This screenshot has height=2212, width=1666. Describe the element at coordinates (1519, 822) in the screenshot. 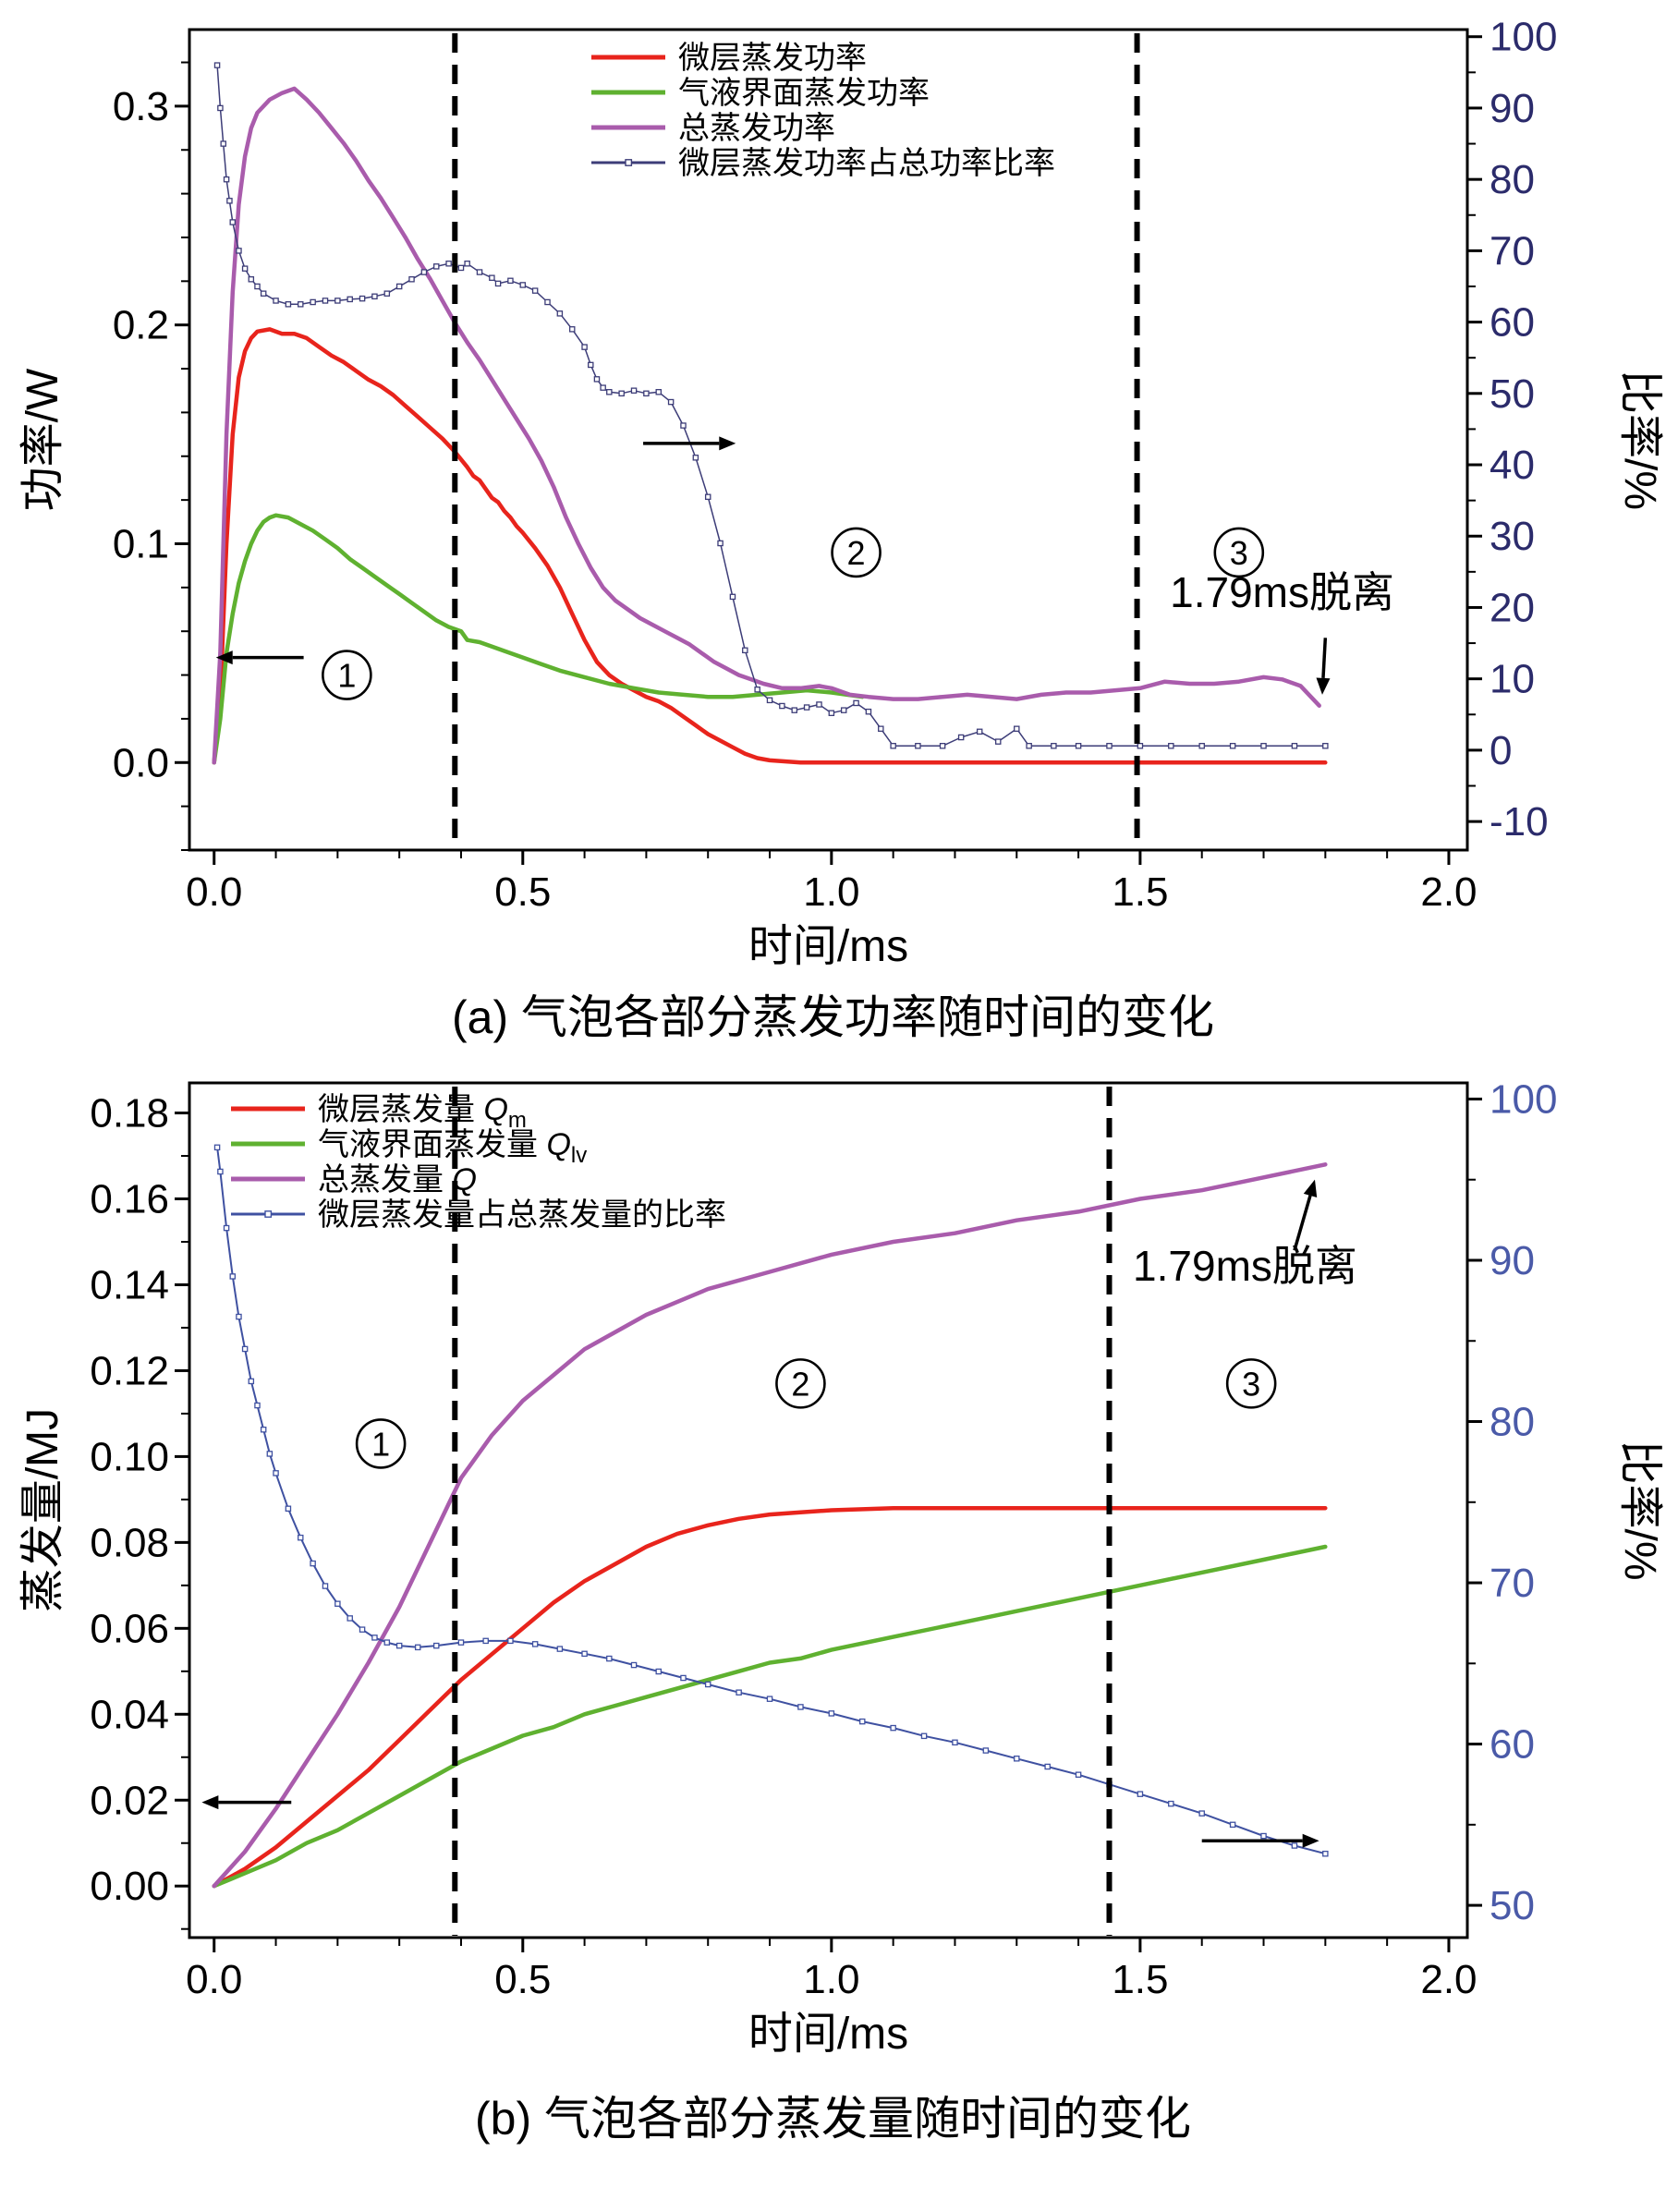

I see `svg-text: -10` at that location.